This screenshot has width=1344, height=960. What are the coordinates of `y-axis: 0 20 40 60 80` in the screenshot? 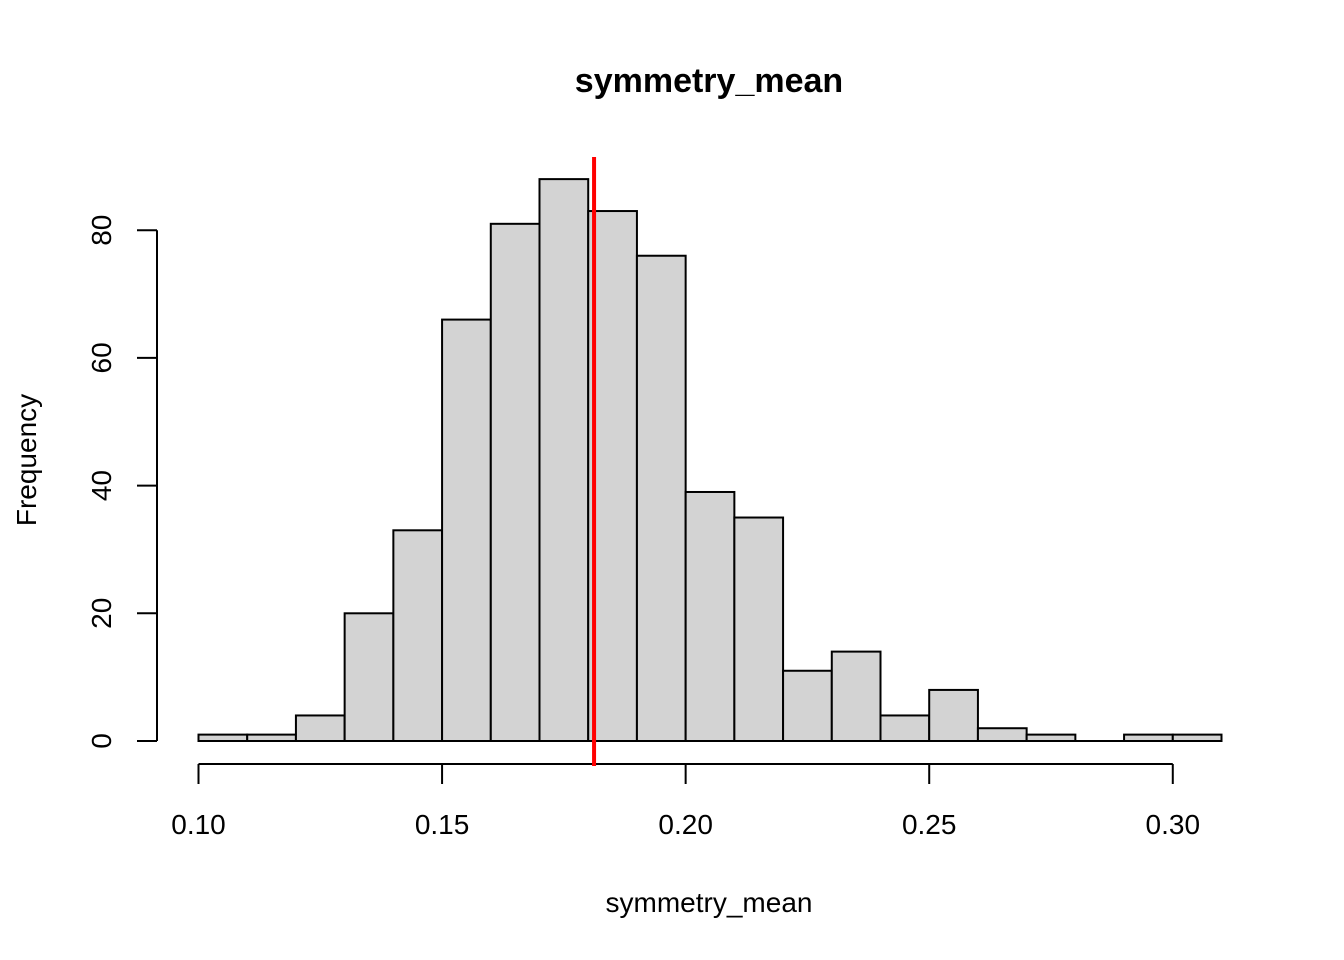 It's located at (122, 482).